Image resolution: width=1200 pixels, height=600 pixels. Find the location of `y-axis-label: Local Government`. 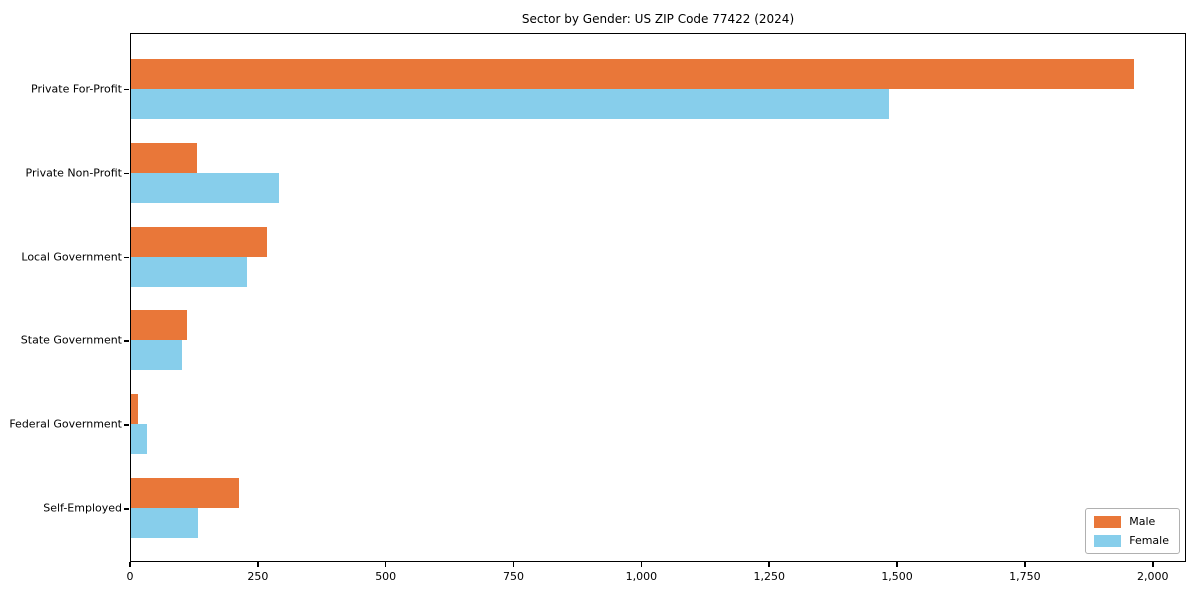

y-axis-label: Local Government is located at coordinates (71, 257).